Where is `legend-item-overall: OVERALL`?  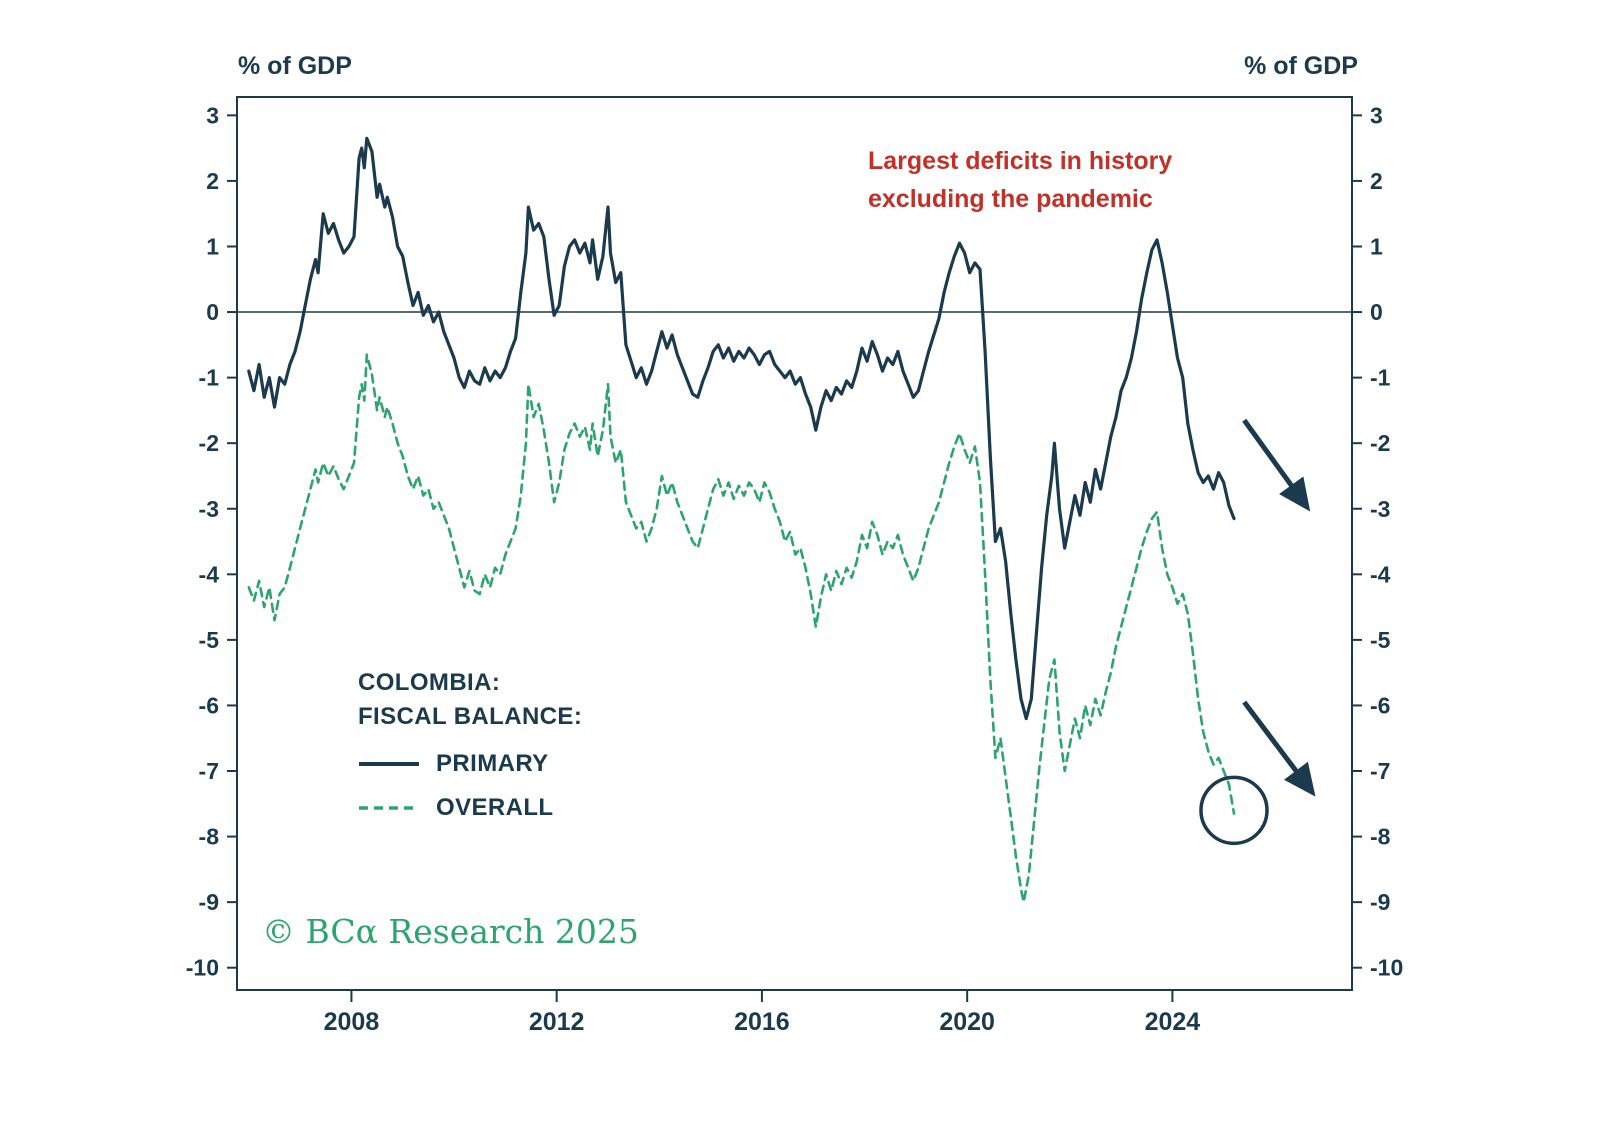 legend-item-overall: OVERALL is located at coordinates (470, 808).